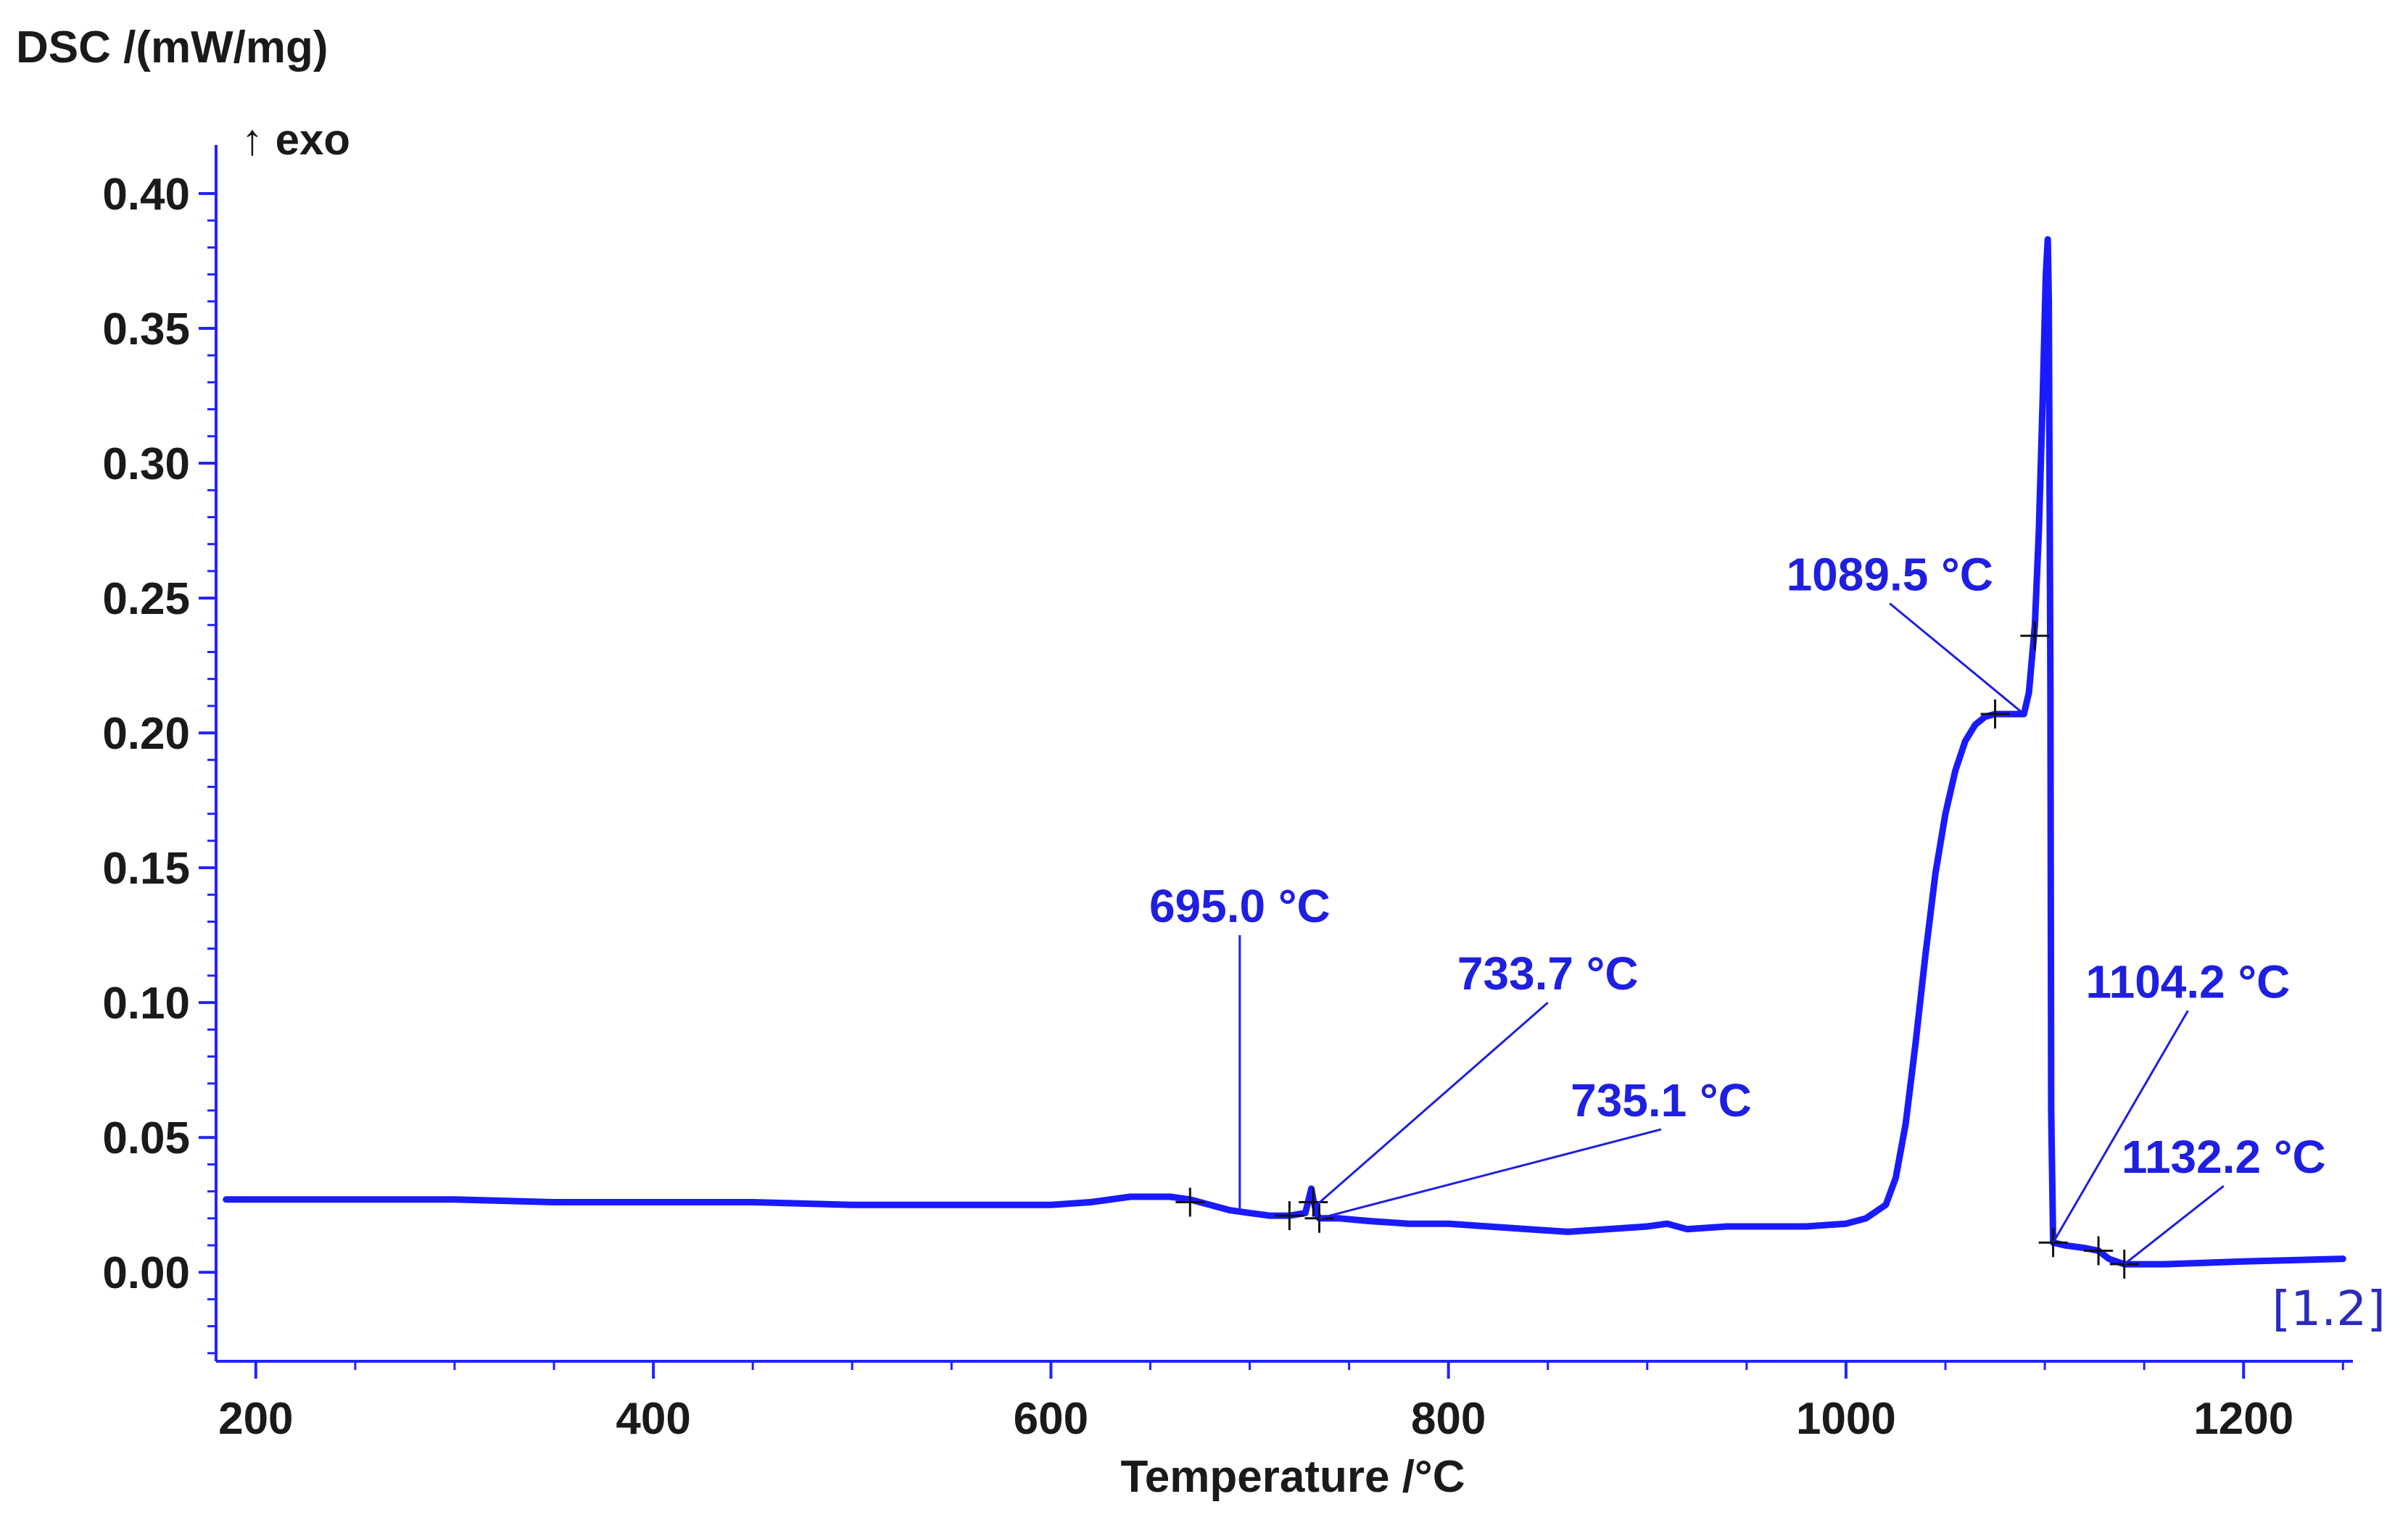 Image resolution: width=2408 pixels, height=1528 pixels. I want to click on x-tick-label: 1200, so click(2243, 1419).